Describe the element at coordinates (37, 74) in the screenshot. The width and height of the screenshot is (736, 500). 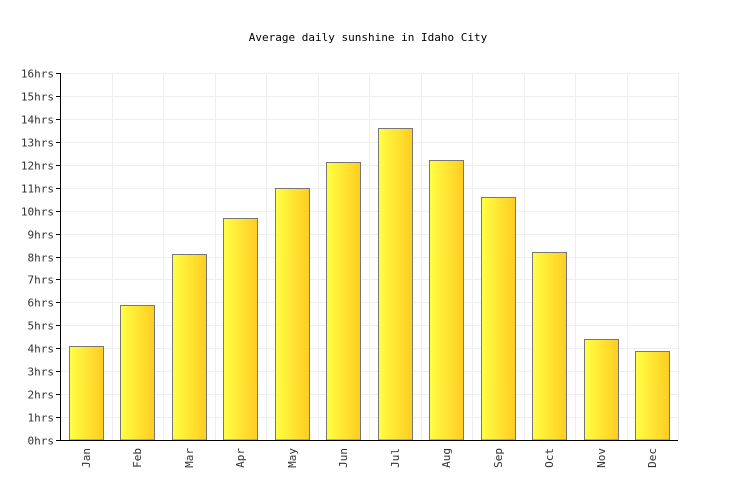
I see `y-tick-label: 16hrs` at that location.